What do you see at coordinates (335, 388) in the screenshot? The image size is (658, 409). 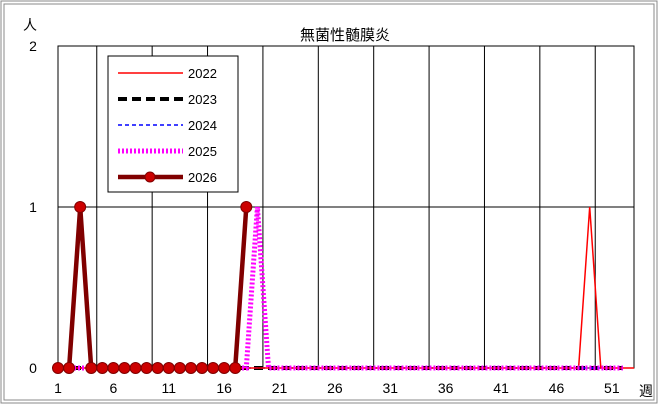 I see `x-tick-label: 26` at bounding box center [335, 388].